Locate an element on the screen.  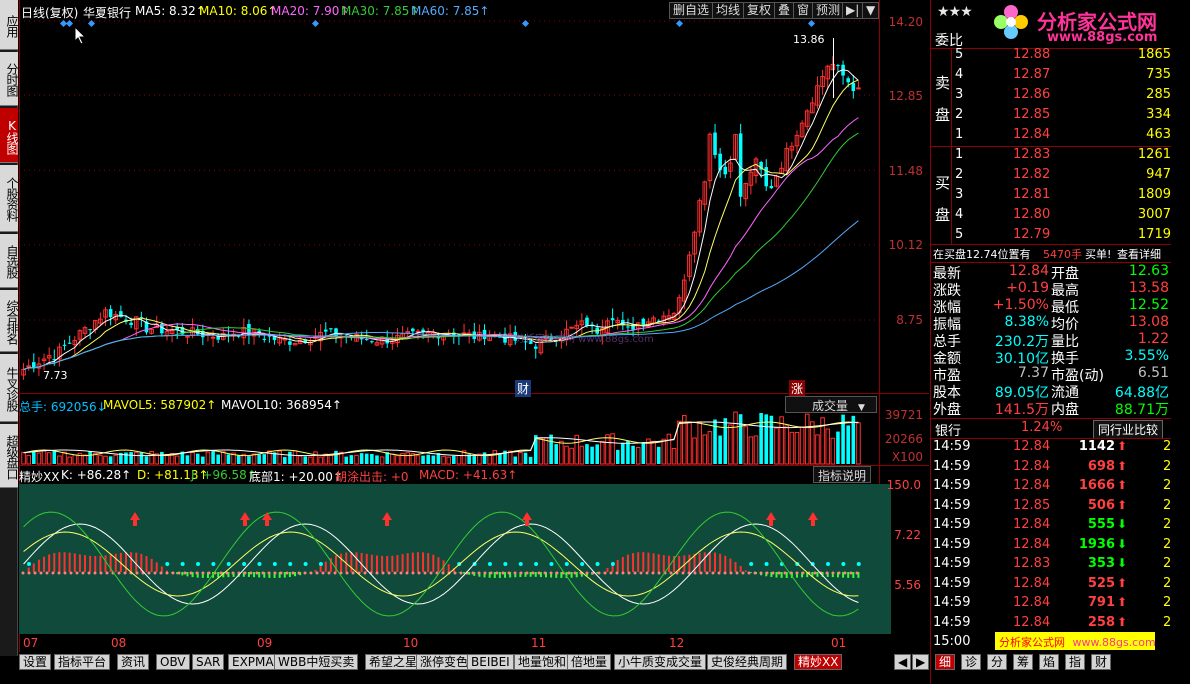
buy-row: 5 12.79 1719 is located at coordinates (1061, 237).